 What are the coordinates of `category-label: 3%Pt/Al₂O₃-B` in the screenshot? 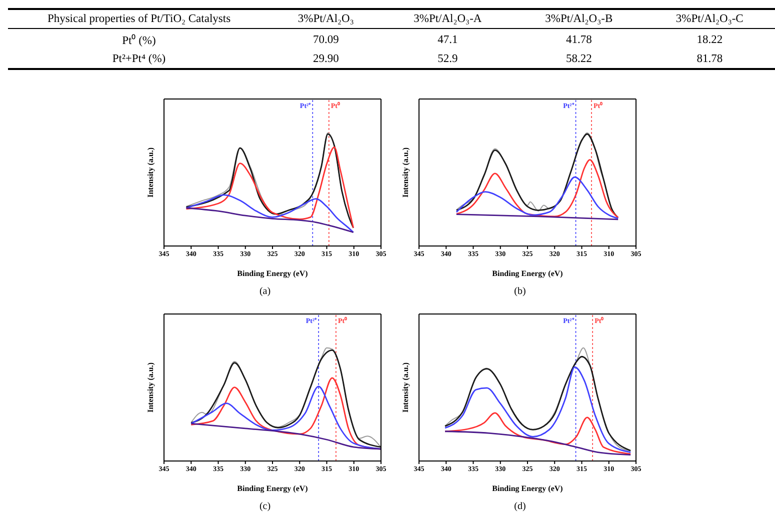 It's located at (579, 19).